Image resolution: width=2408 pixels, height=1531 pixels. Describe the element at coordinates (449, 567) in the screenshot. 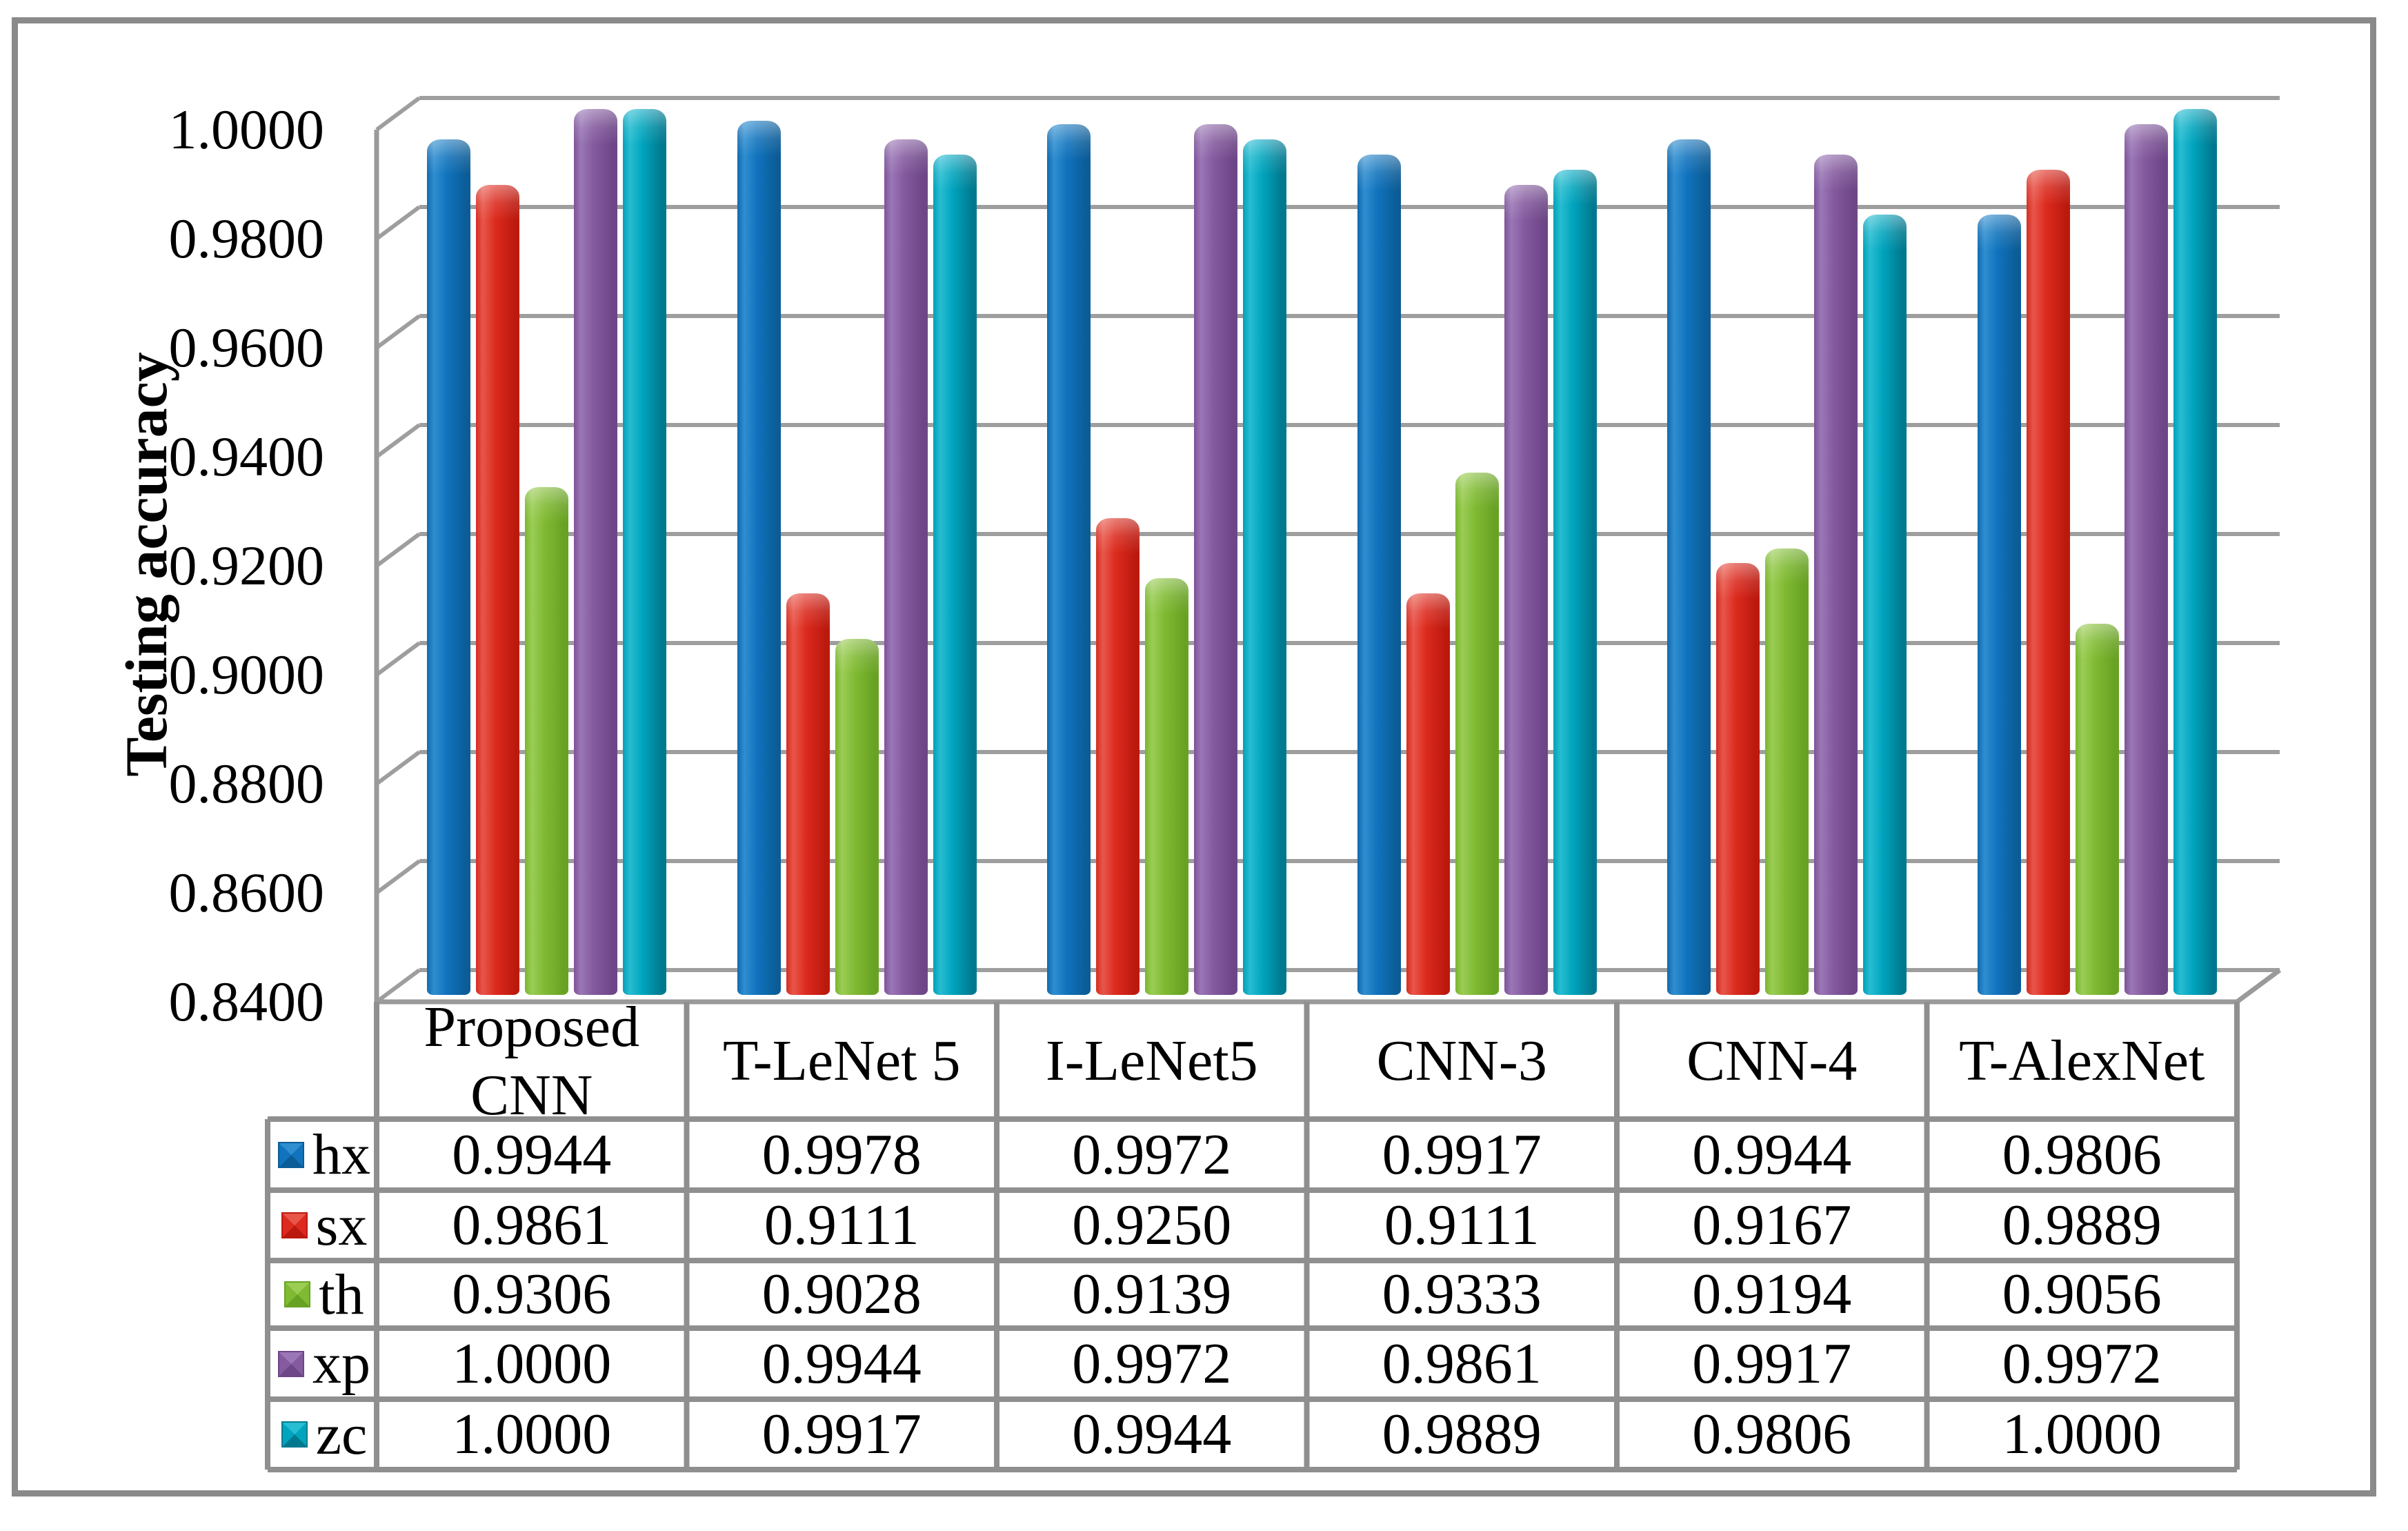

I see `bar-hx-proposed-cnn` at that location.